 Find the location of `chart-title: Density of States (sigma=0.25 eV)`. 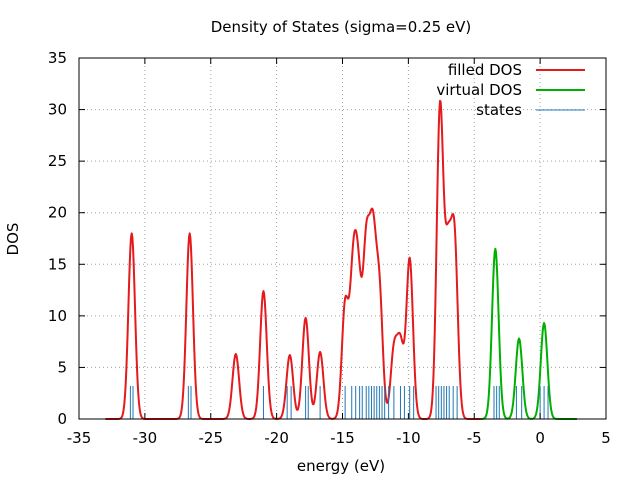

chart-title: Density of States (sigma=0.25 eV) is located at coordinates (341, 27).